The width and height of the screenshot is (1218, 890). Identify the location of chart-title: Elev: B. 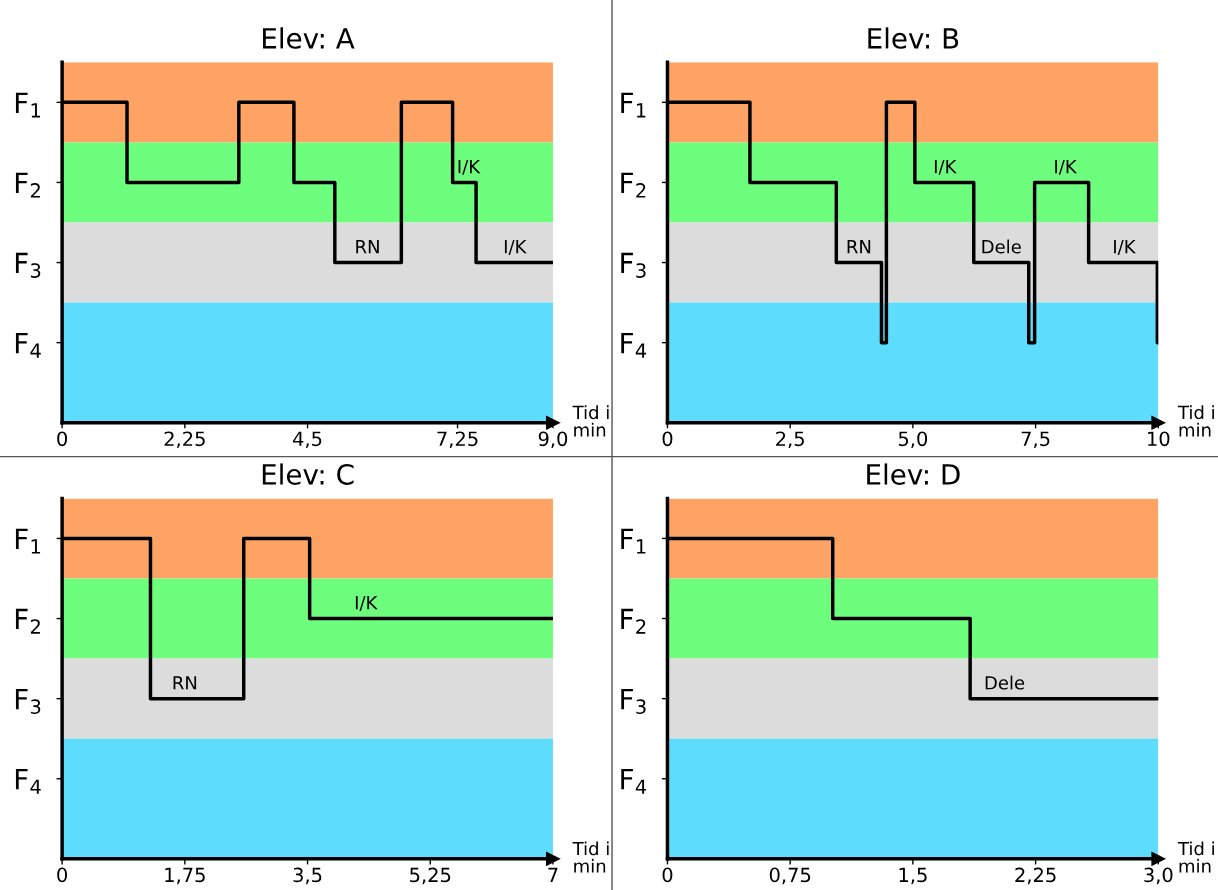
(913, 38).